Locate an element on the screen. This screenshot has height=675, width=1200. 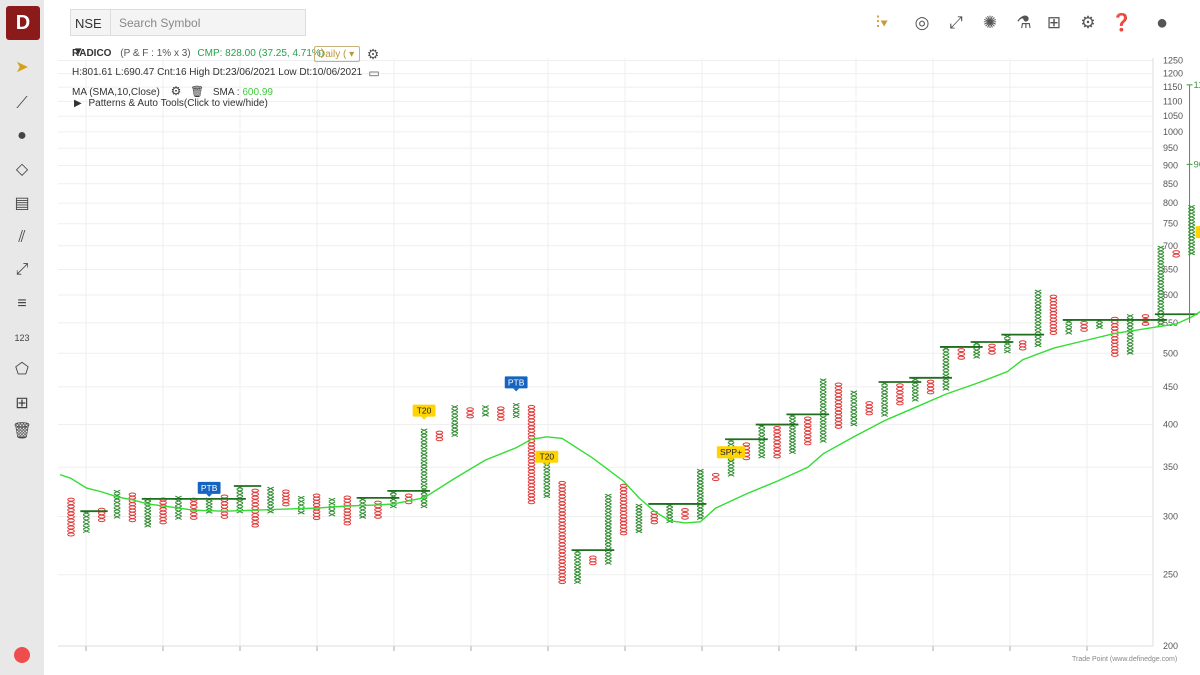
comment-icon: ▭ is located at coordinates (374, 73).